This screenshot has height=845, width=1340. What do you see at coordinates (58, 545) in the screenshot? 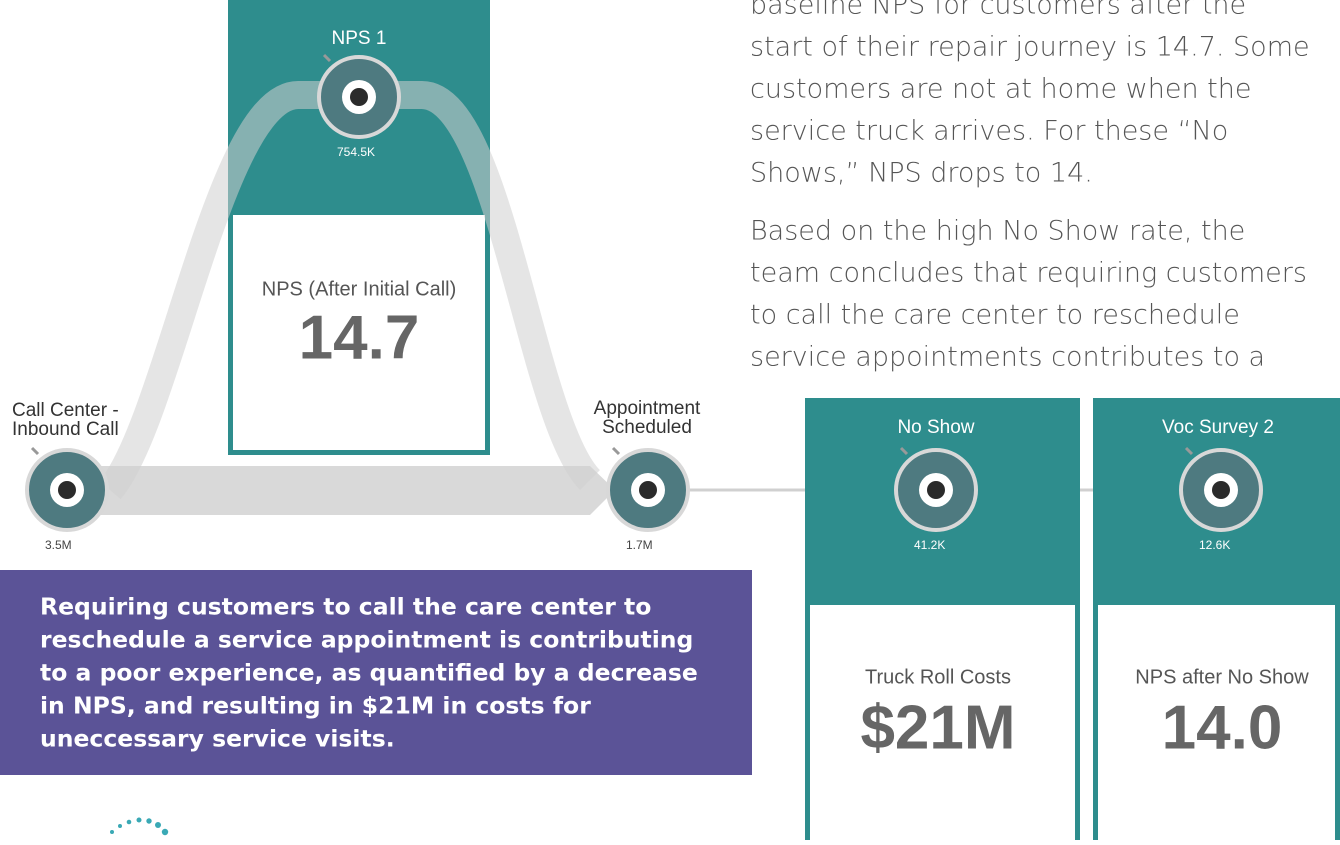
I see `node-count: 3.5M` at bounding box center [58, 545].